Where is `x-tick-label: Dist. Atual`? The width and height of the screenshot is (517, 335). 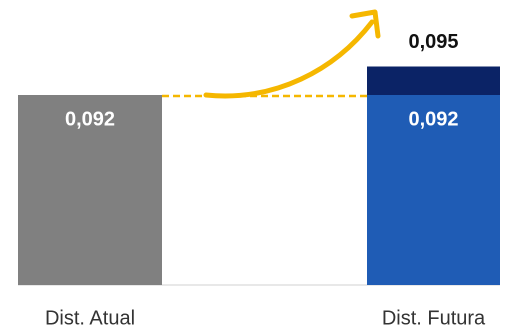 x-tick-label: Dist. Atual is located at coordinates (90, 318).